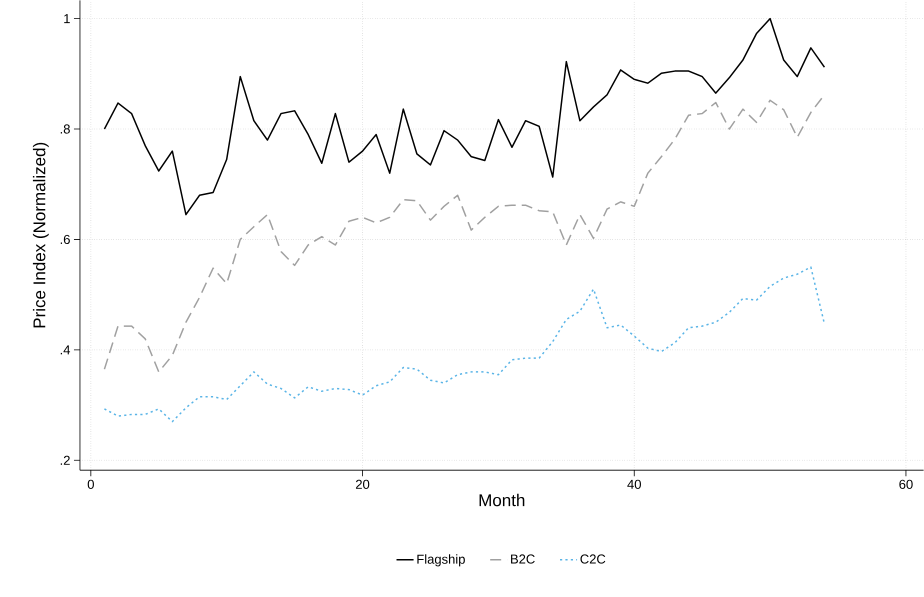  Describe the element at coordinates (634, 484) in the screenshot. I see `x-tick-label: 40` at that location.